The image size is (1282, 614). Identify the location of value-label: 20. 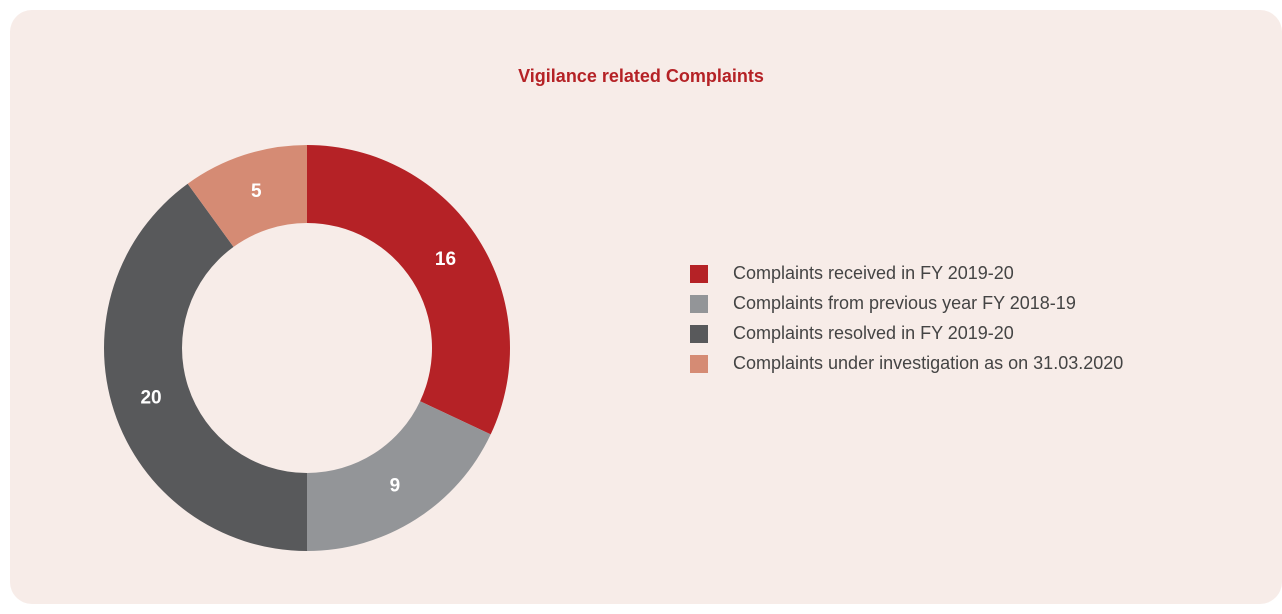
(150, 398).